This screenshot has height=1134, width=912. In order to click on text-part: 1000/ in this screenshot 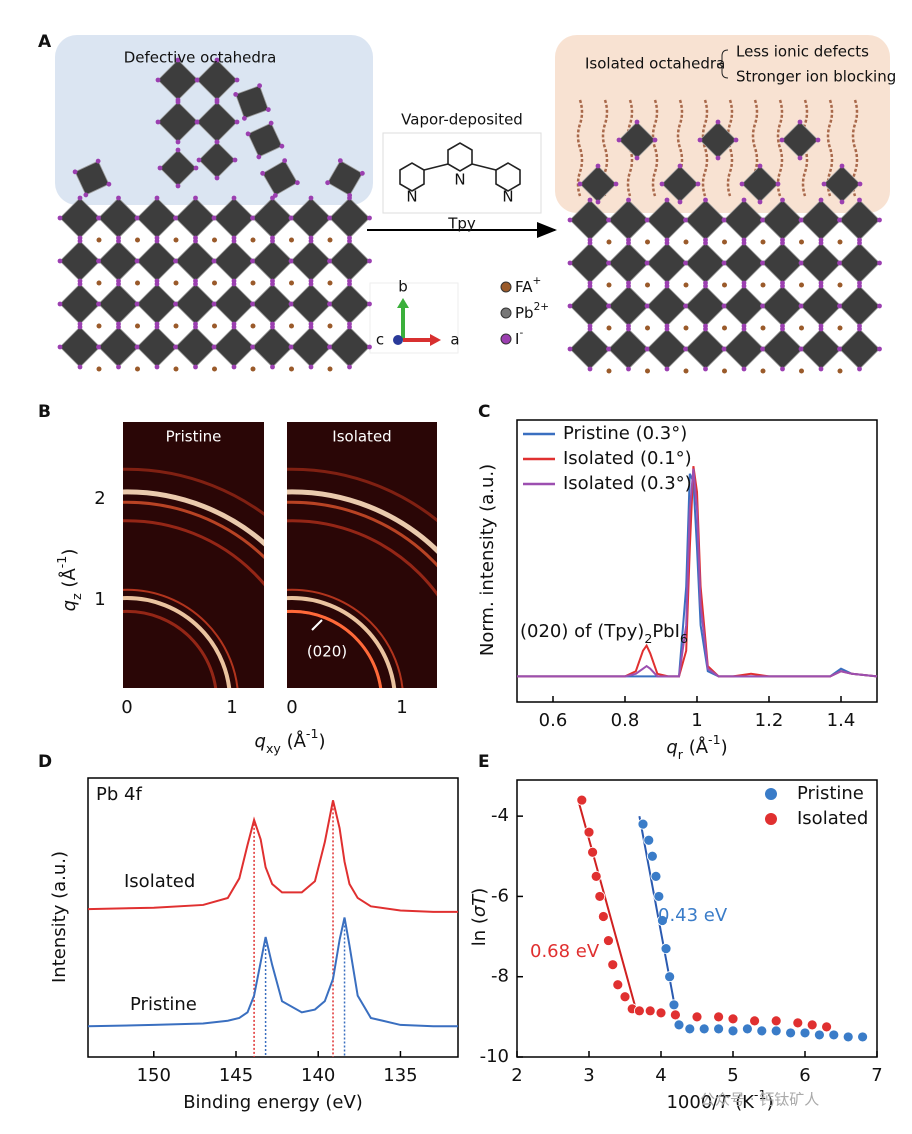, I will do `click(692, 1102)`.